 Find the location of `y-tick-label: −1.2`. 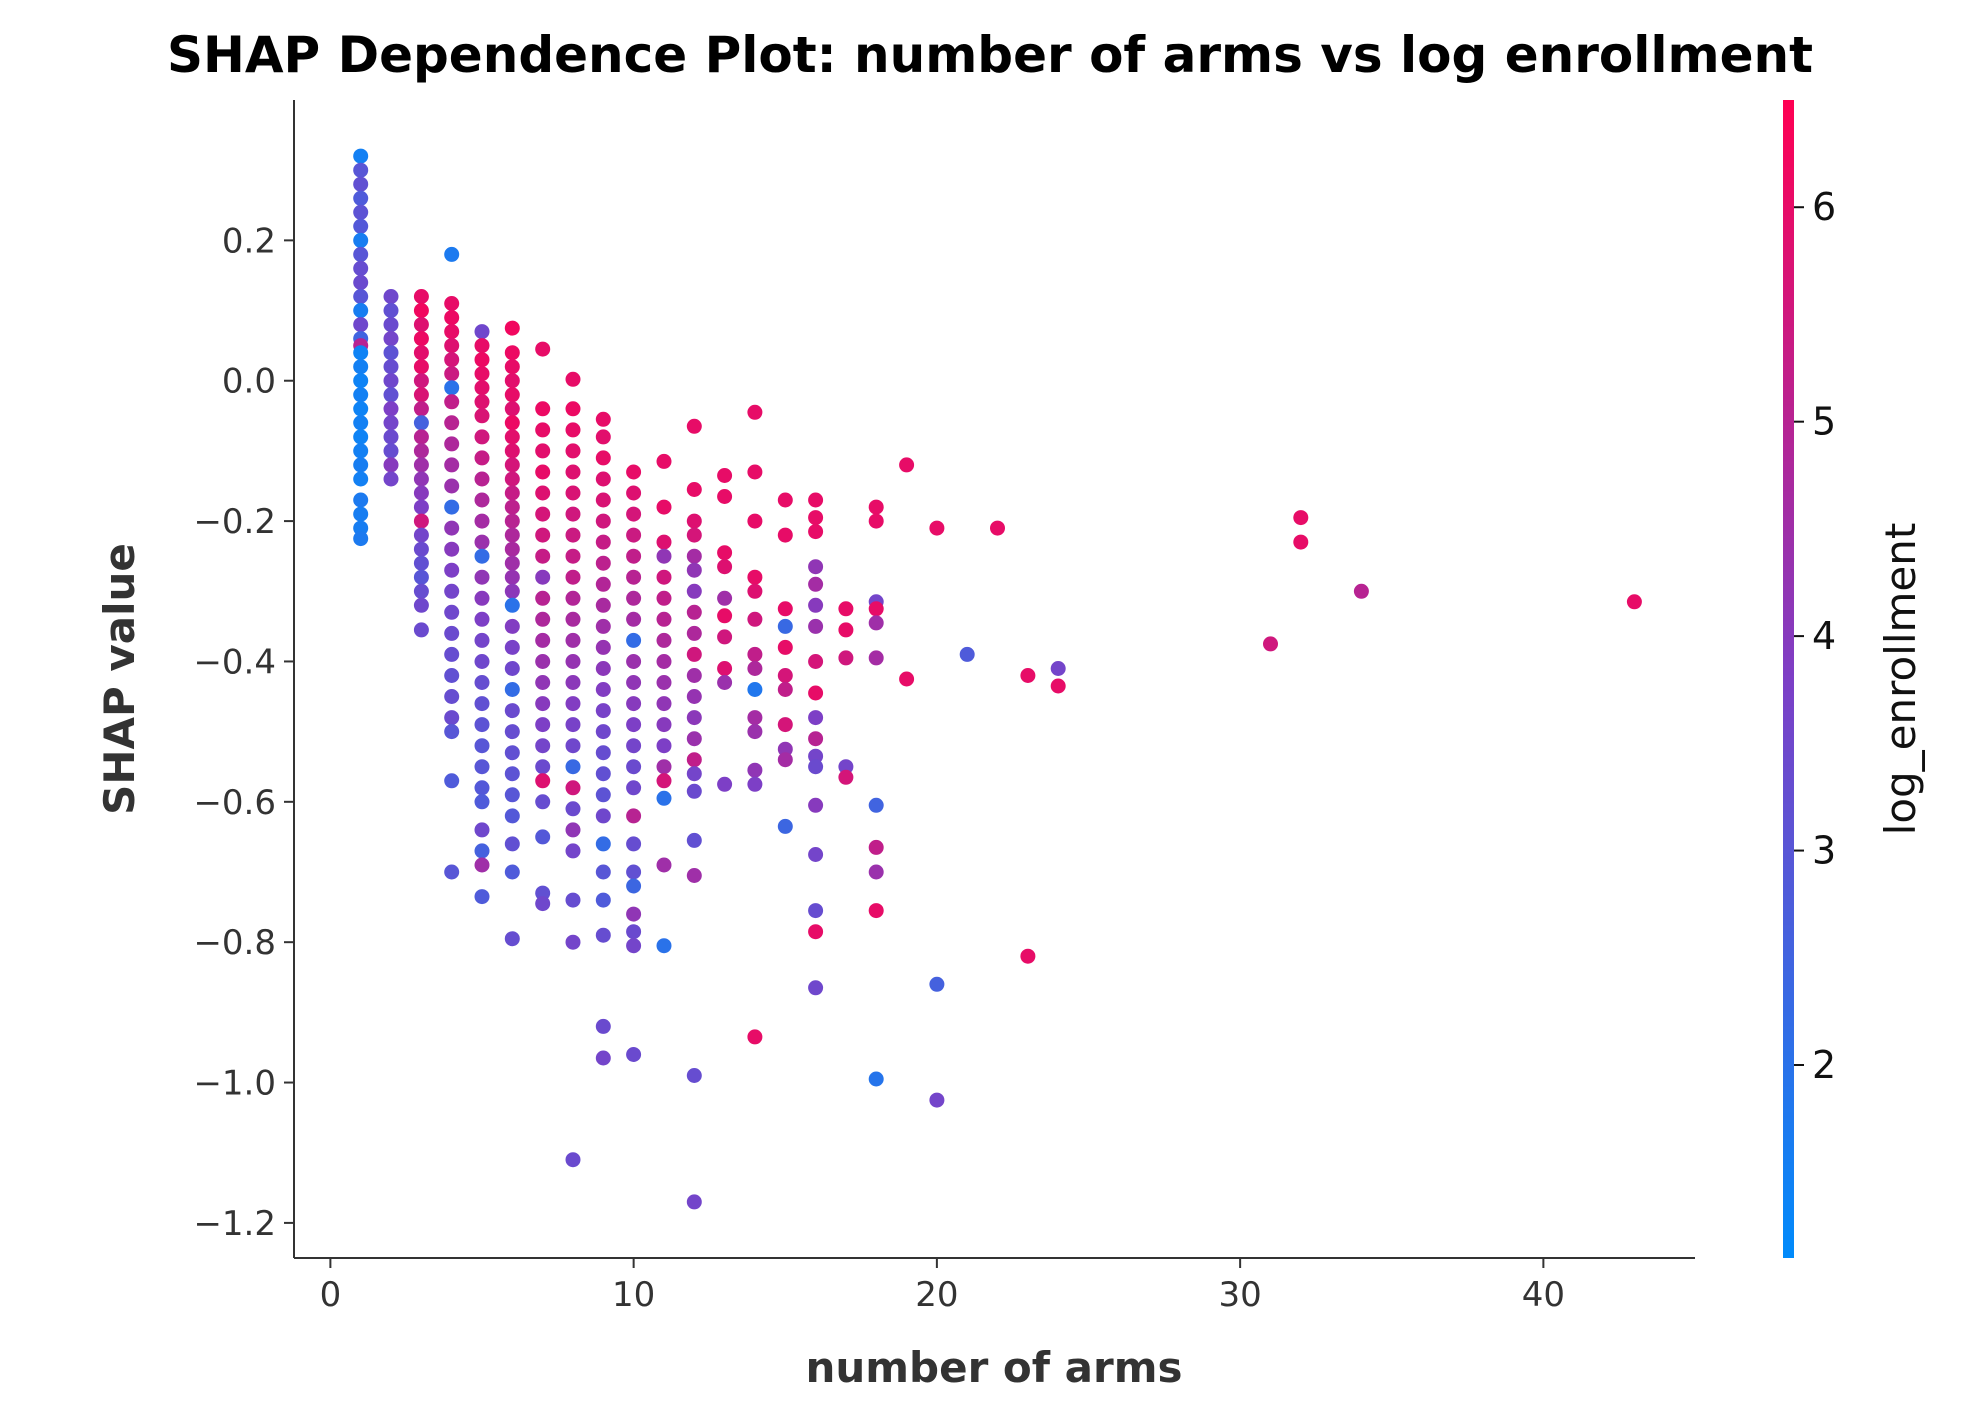

y-tick-label: −1.2 is located at coordinates (234, 1224).